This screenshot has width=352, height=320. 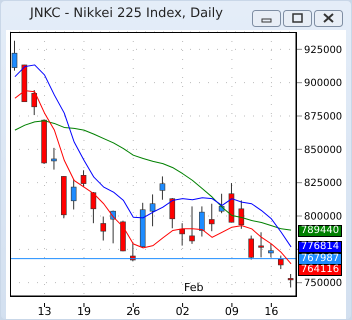 I want to click on x-tick-label: 26, so click(x=133, y=311).